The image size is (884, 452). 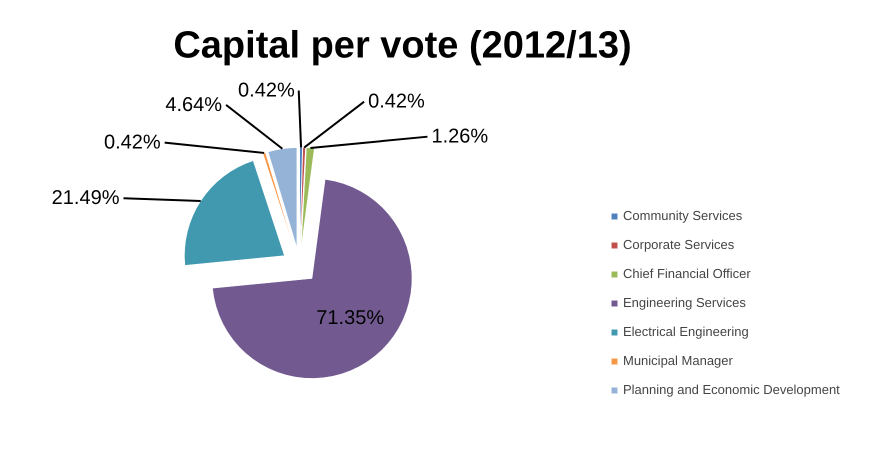 I want to click on chart-title: Capital per vote (2012/13), so click(x=402, y=45).